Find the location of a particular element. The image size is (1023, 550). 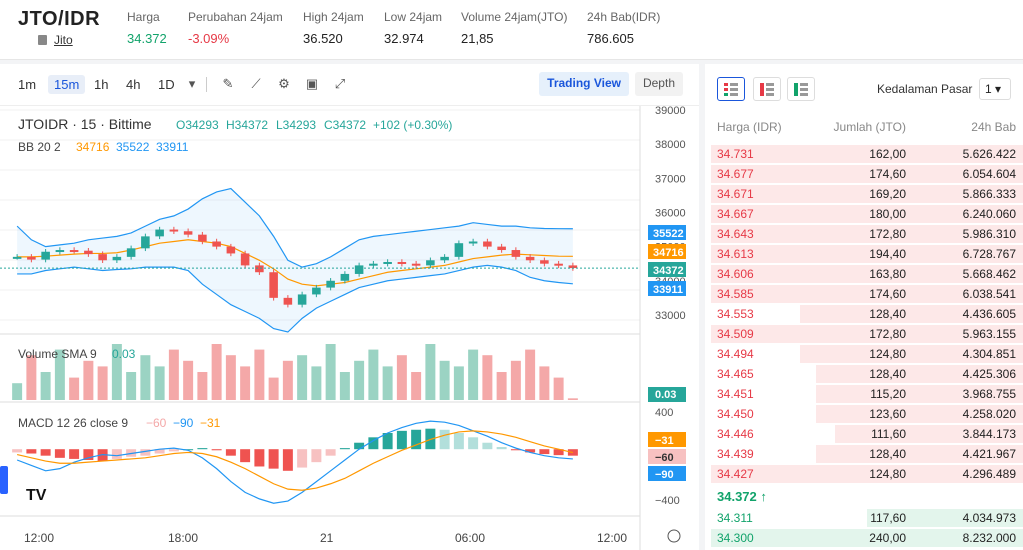

bb-upper-line is located at coordinates (294, 227).